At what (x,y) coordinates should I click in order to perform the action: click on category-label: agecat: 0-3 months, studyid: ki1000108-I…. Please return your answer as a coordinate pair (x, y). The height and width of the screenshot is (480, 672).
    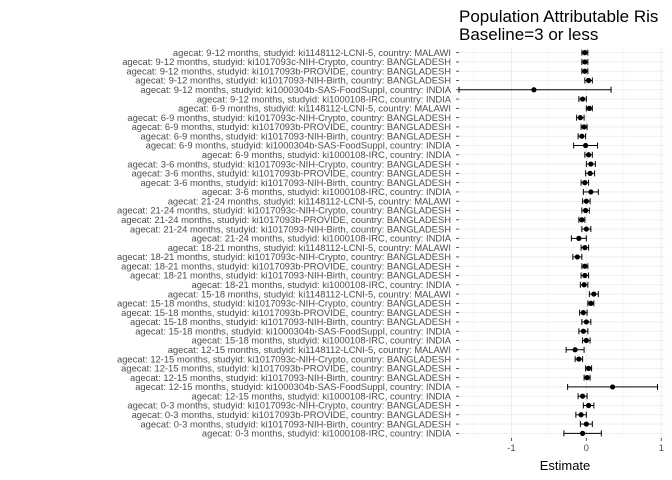
    Looking at the image, I should click on (327, 433).